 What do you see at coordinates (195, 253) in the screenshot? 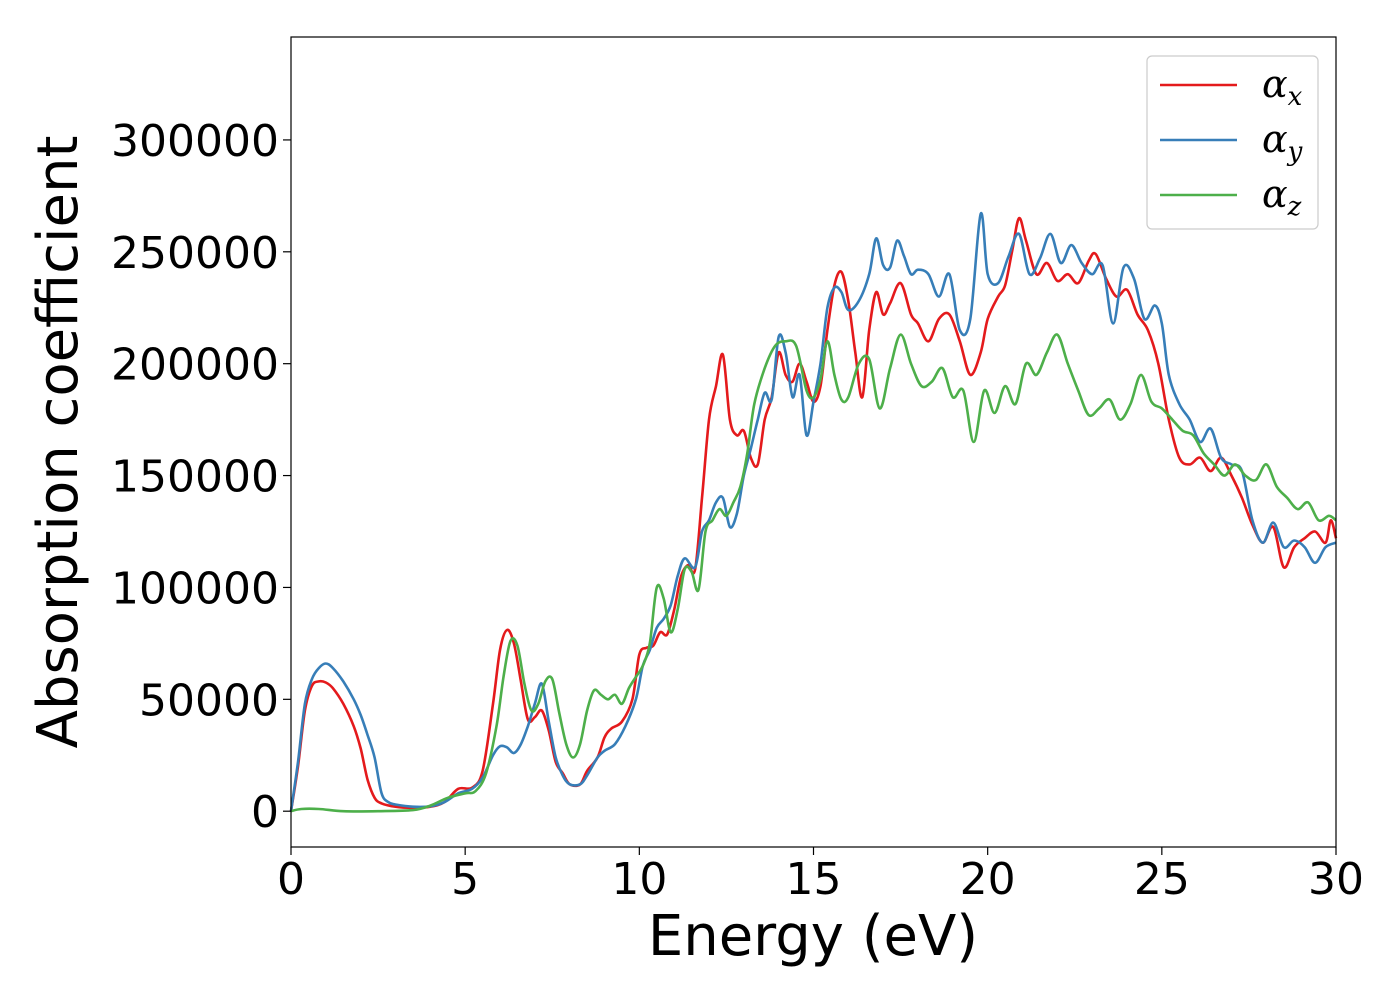
I see `y-tick-label: 250000` at bounding box center [195, 253].